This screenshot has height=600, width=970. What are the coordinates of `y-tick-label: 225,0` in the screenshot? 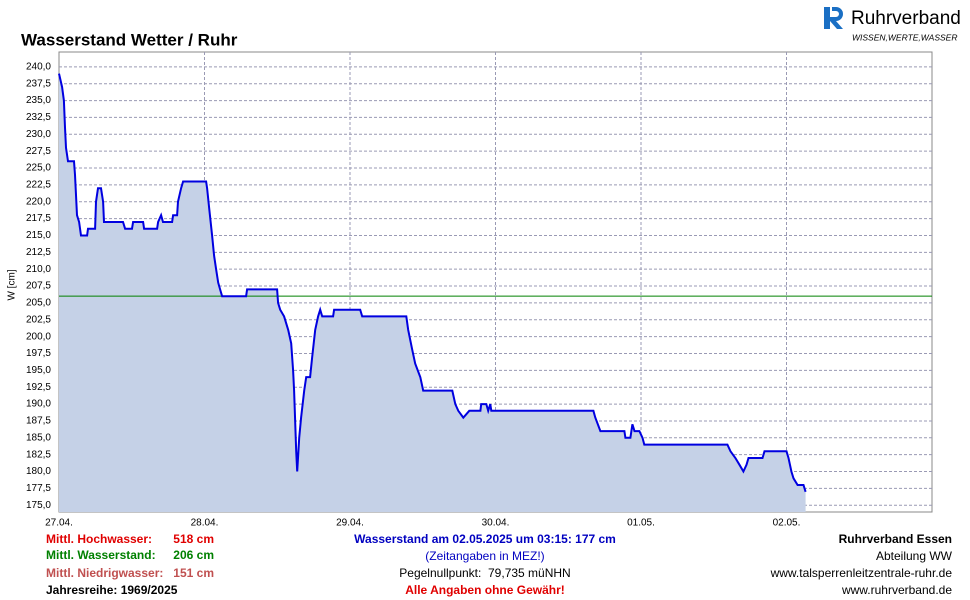 It's located at (38, 168).